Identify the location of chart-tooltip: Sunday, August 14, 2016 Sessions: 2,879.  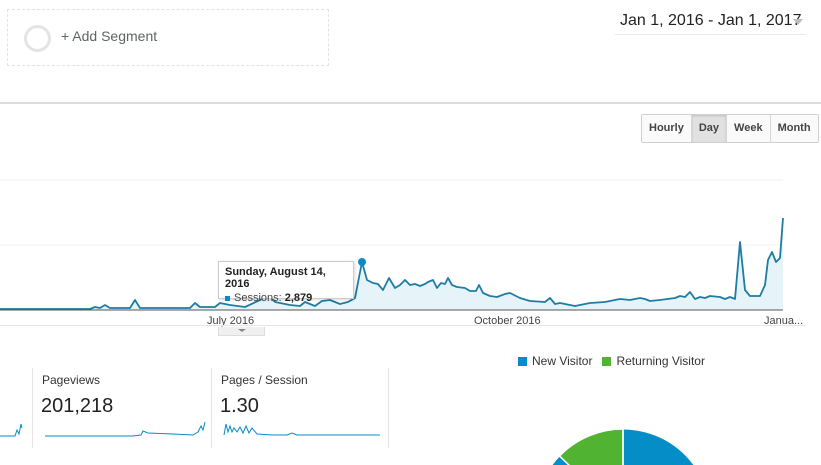
(286, 282).